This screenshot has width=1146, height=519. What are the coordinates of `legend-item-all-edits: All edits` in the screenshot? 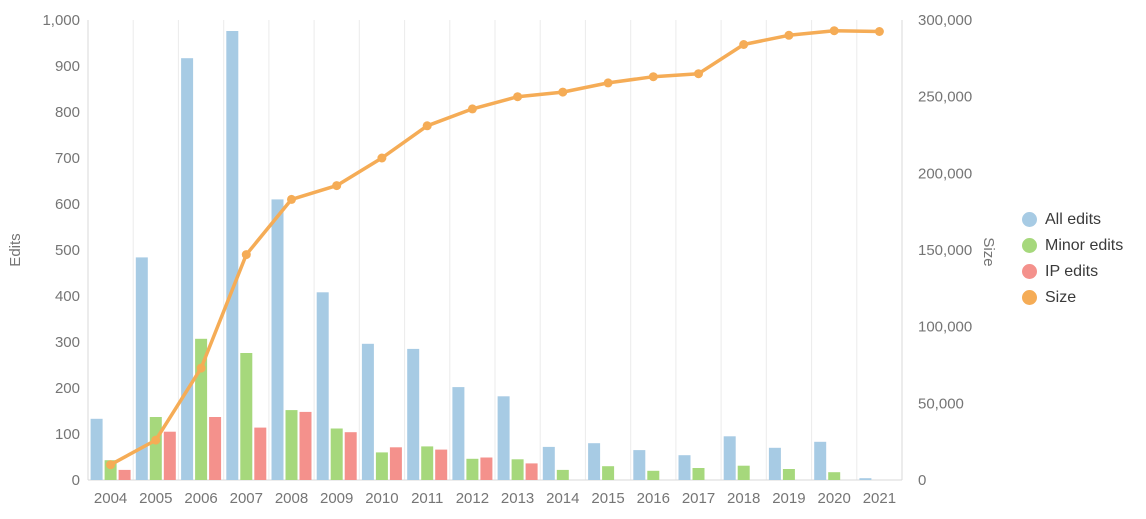 It's located at (1072, 219).